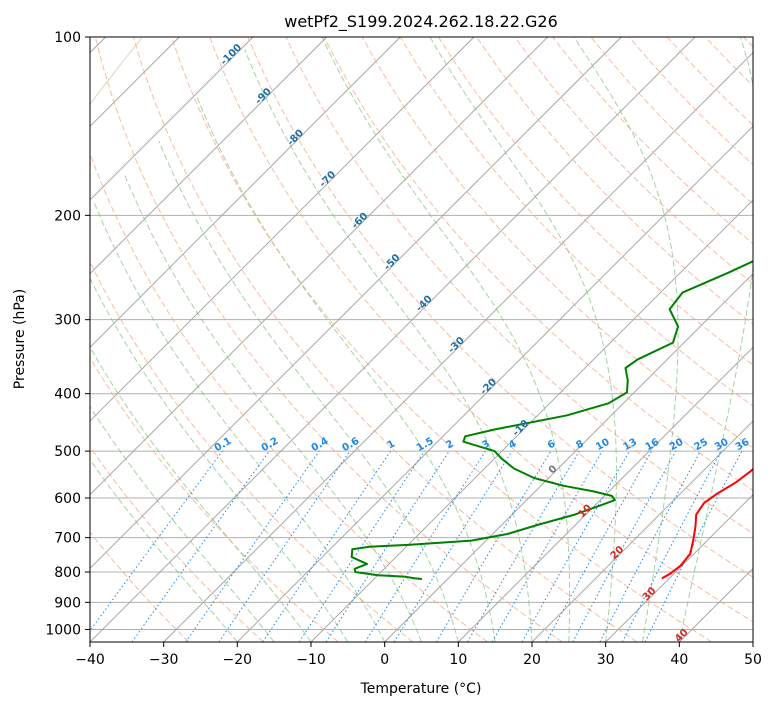  Describe the element at coordinates (450, 444) in the screenshot. I see `mixing-ratio-label: 2` at that location.